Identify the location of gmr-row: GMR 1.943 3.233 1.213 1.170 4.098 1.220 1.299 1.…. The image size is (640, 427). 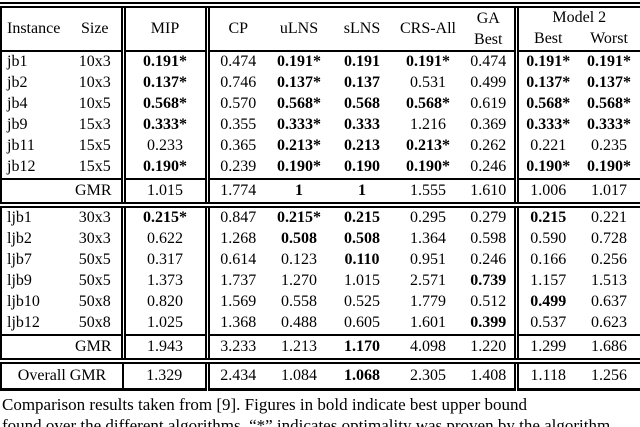
(320, 349).